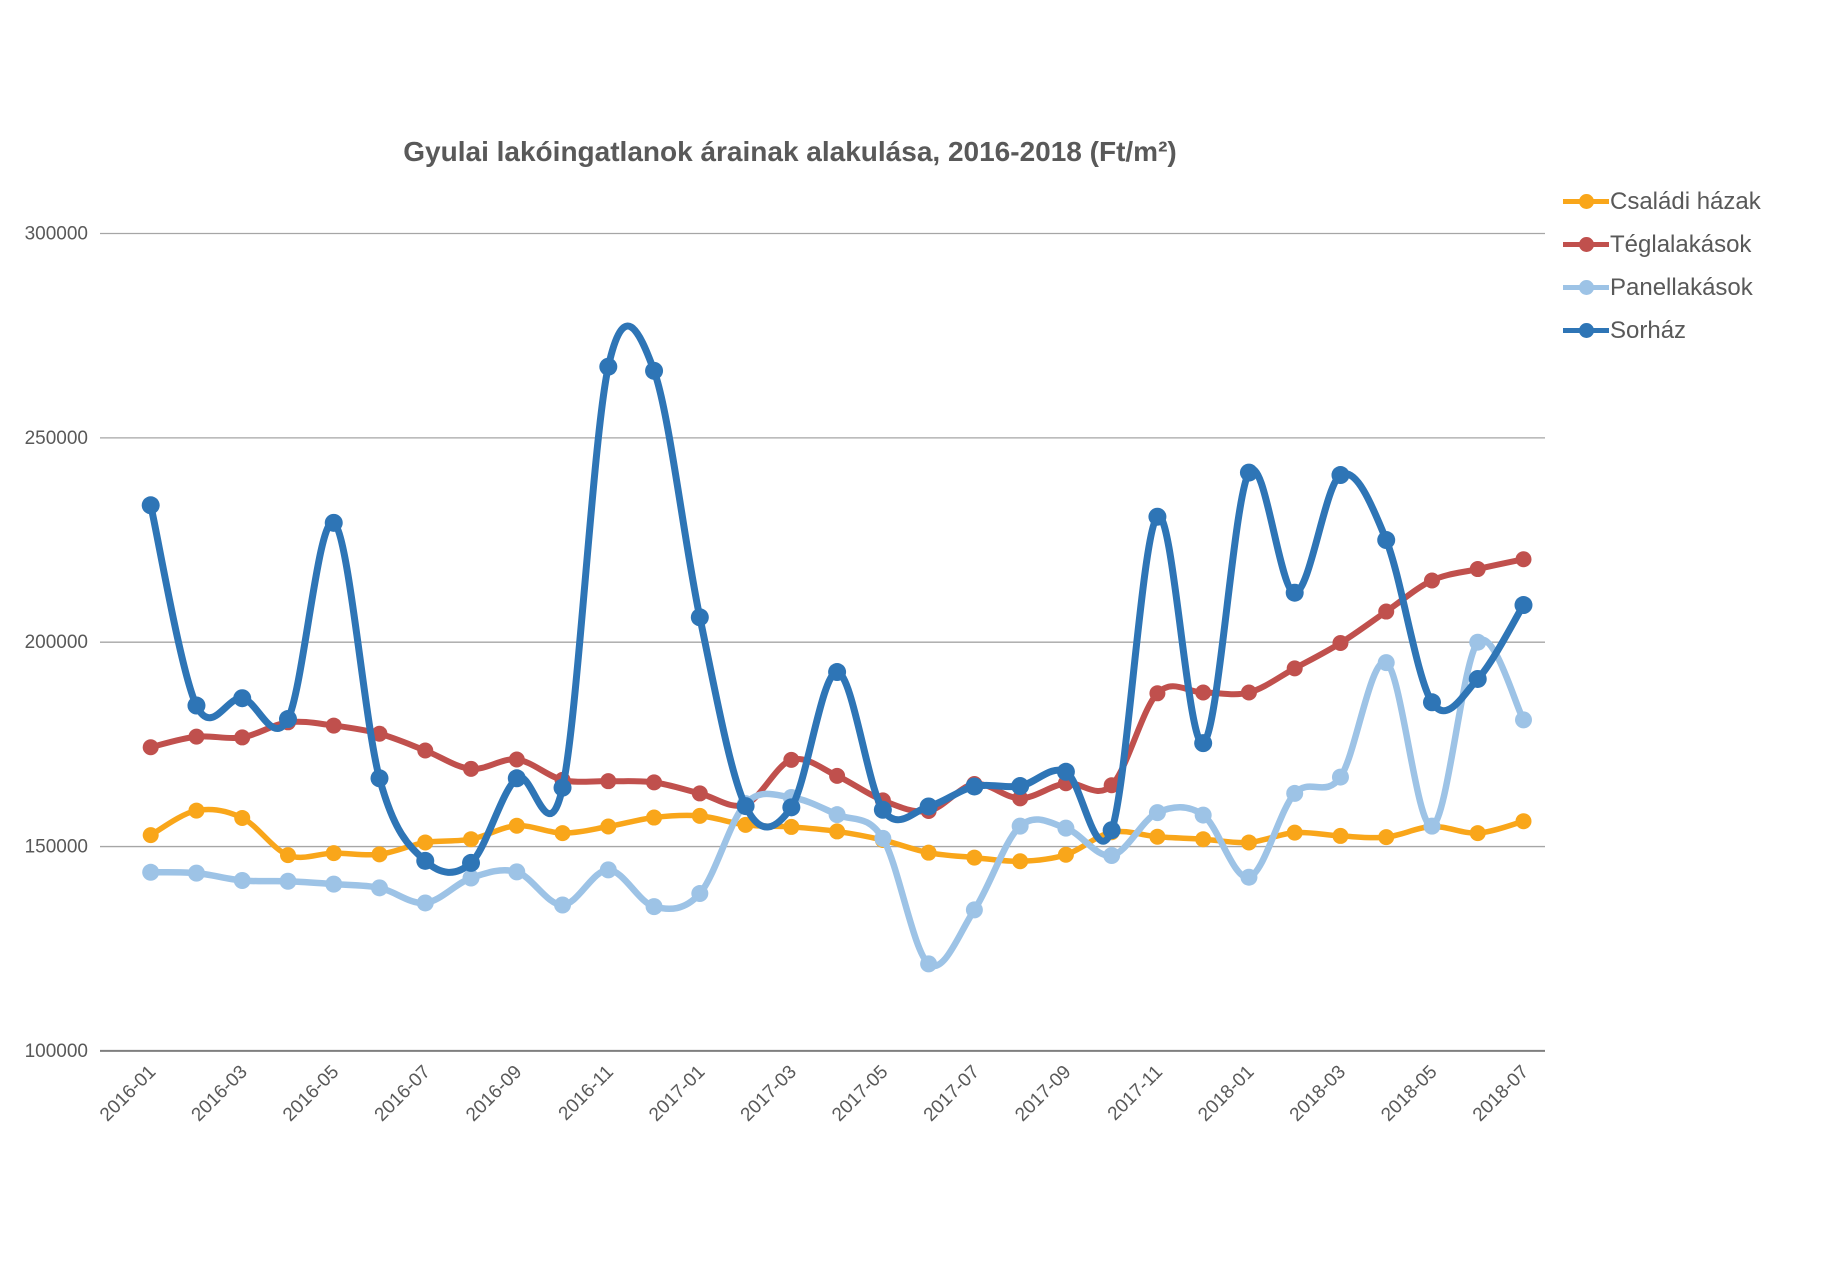  Describe the element at coordinates (1662, 330) in the screenshot. I see `legend-item-sorhaz: Sorház` at that location.